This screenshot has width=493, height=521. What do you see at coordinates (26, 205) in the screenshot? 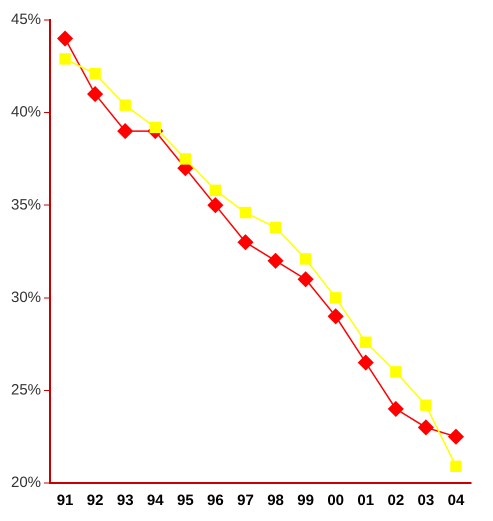
I see `y-tick-label: 35%` at bounding box center [26, 205].